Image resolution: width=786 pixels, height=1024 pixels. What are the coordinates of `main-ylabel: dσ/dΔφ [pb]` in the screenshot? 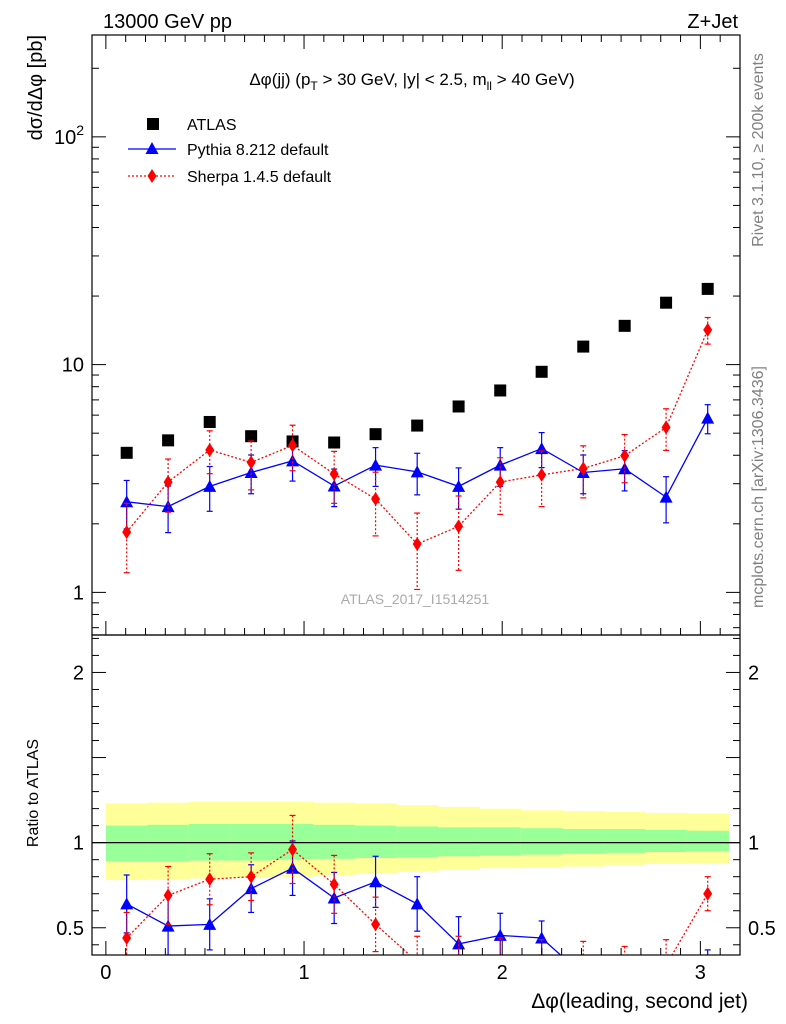 It's located at (36, 87).